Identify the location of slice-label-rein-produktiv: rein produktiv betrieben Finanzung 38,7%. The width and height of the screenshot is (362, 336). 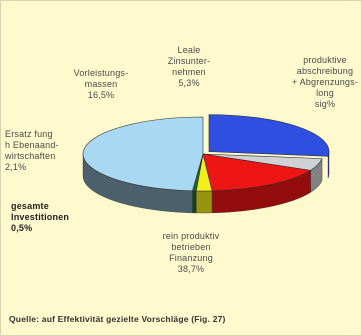
(191, 252).